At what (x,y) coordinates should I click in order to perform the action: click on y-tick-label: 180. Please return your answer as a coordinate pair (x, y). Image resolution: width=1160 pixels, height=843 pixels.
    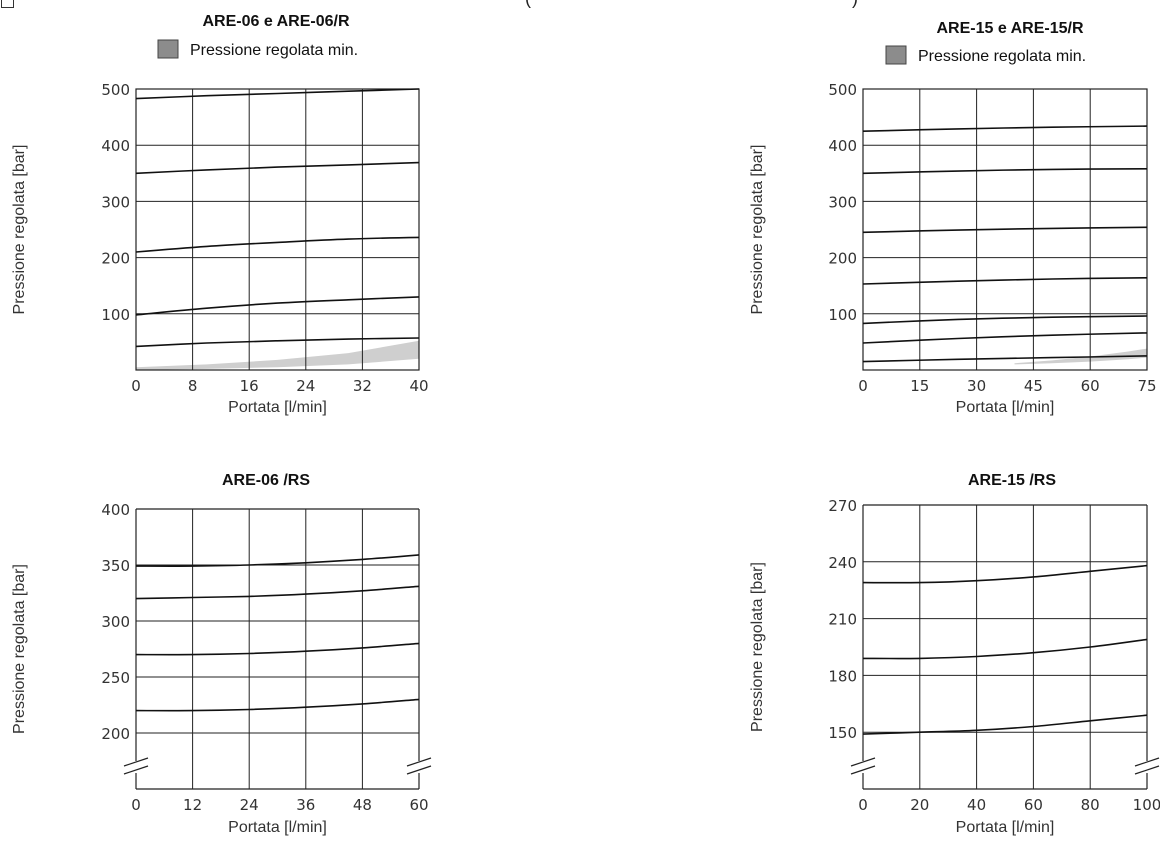
    Looking at the image, I should click on (842, 676).